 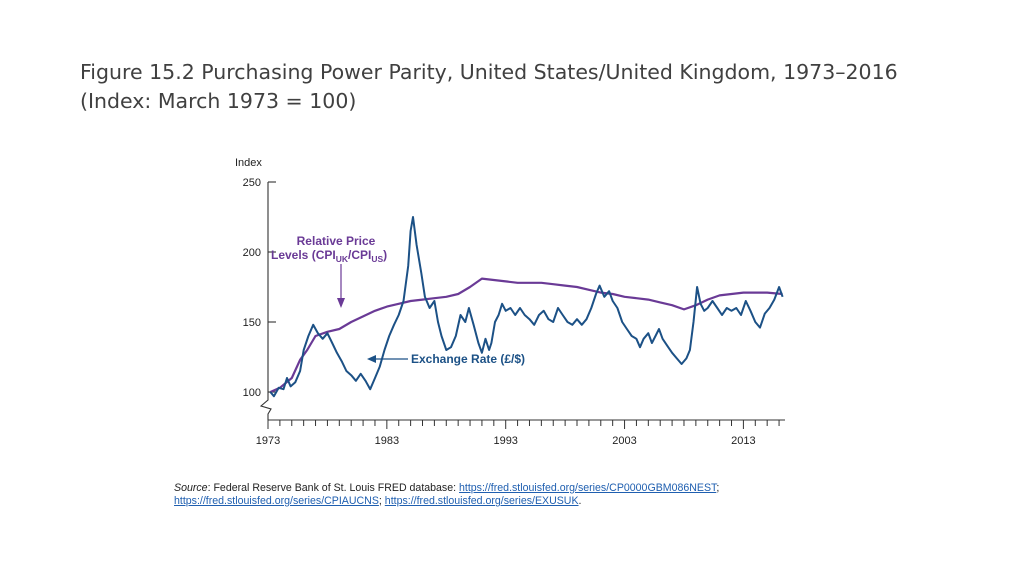 I want to click on y-tick-label-150: 150, so click(x=252, y=323).